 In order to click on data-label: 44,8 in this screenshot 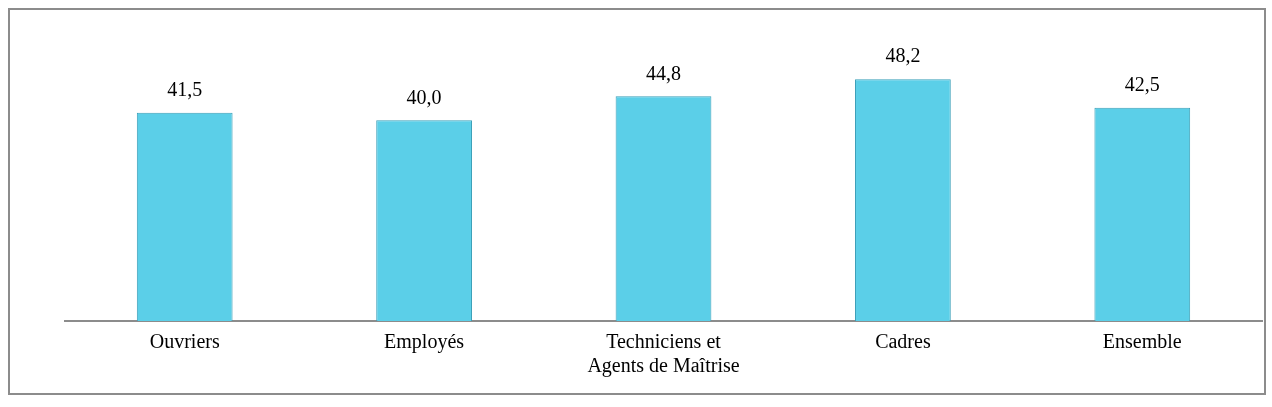, I will do `click(663, 72)`.